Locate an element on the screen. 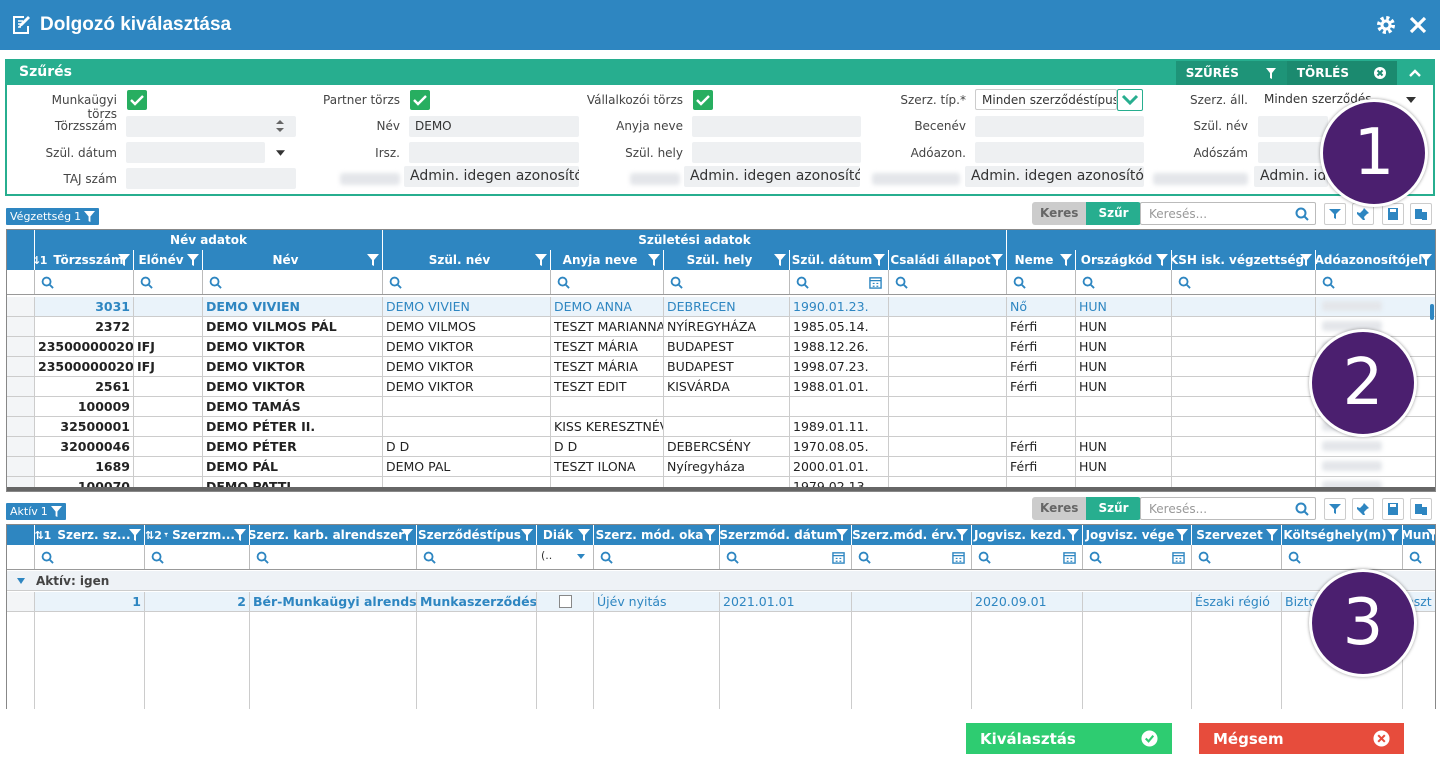 The width and height of the screenshot is (1440, 767). col-header: Diák is located at coordinates (565, 535).